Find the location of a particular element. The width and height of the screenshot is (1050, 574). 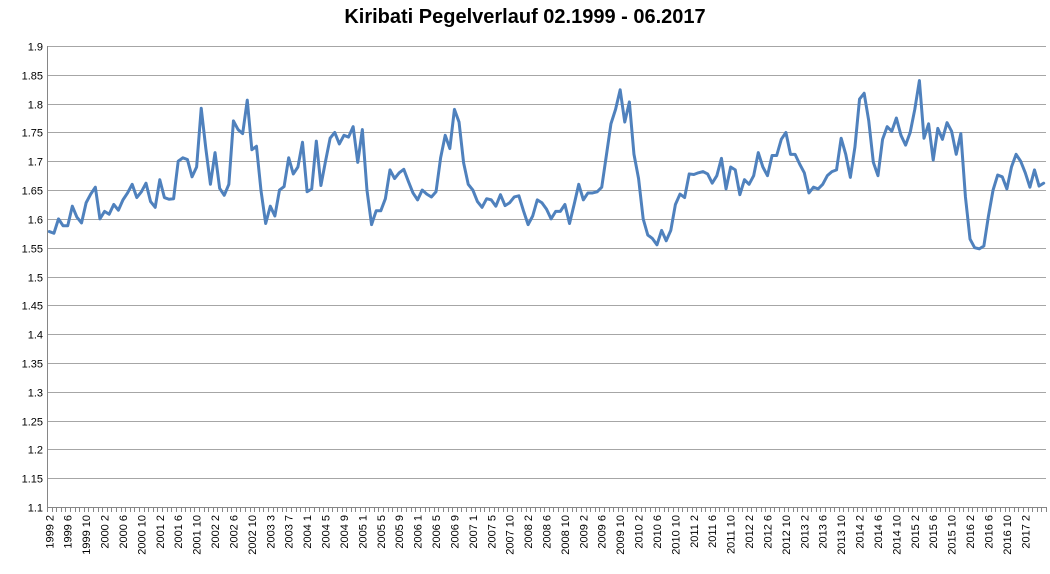

y-tick-label: 1.9 is located at coordinates (35, 48).